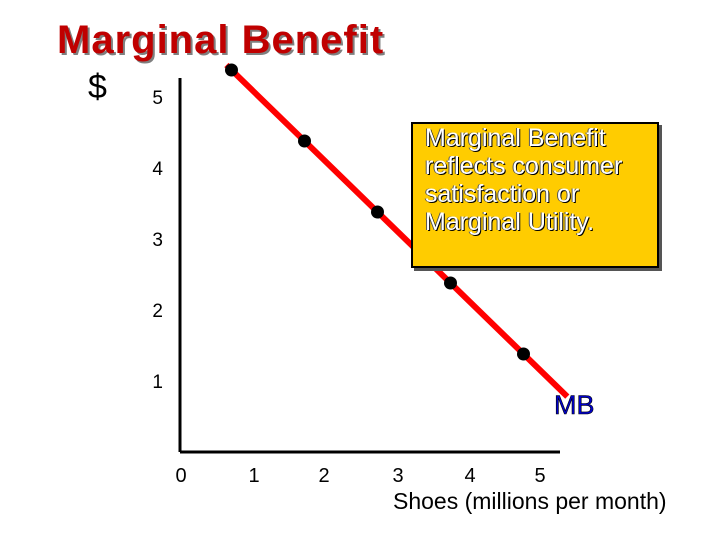  Describe the element at coordinates (157, 169) in the screenshot. I see `y-tick-label: 4` at that location.